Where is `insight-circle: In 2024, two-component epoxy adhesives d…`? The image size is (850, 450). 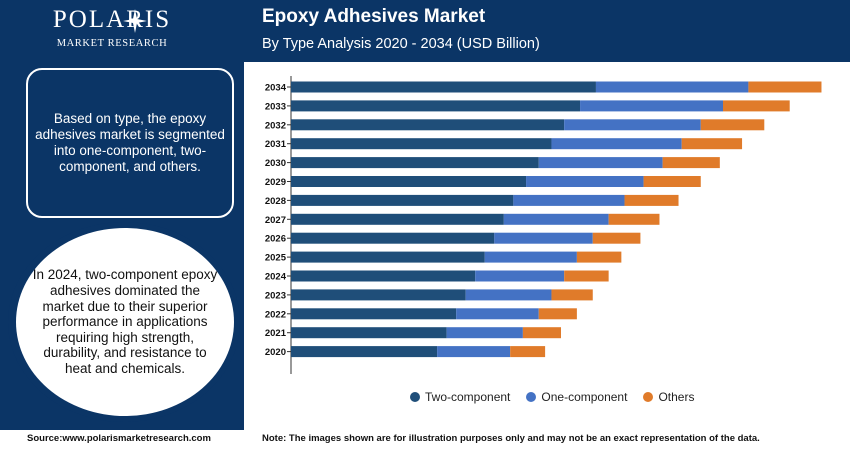 insight-circle: In 2024, two-component epoxy adhesives d… is located at coordinates (125, 322).